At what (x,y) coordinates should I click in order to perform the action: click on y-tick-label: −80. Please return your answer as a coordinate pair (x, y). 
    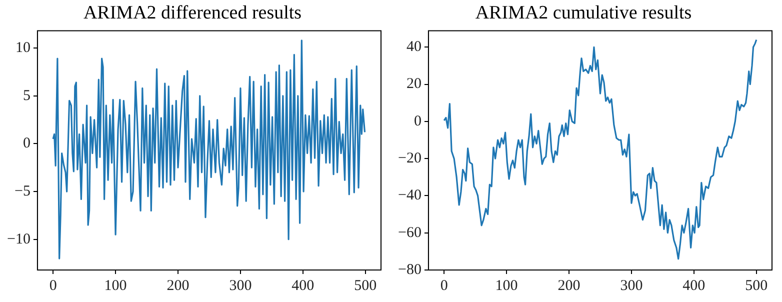
    Looking at the image, I should click on (410, 270).